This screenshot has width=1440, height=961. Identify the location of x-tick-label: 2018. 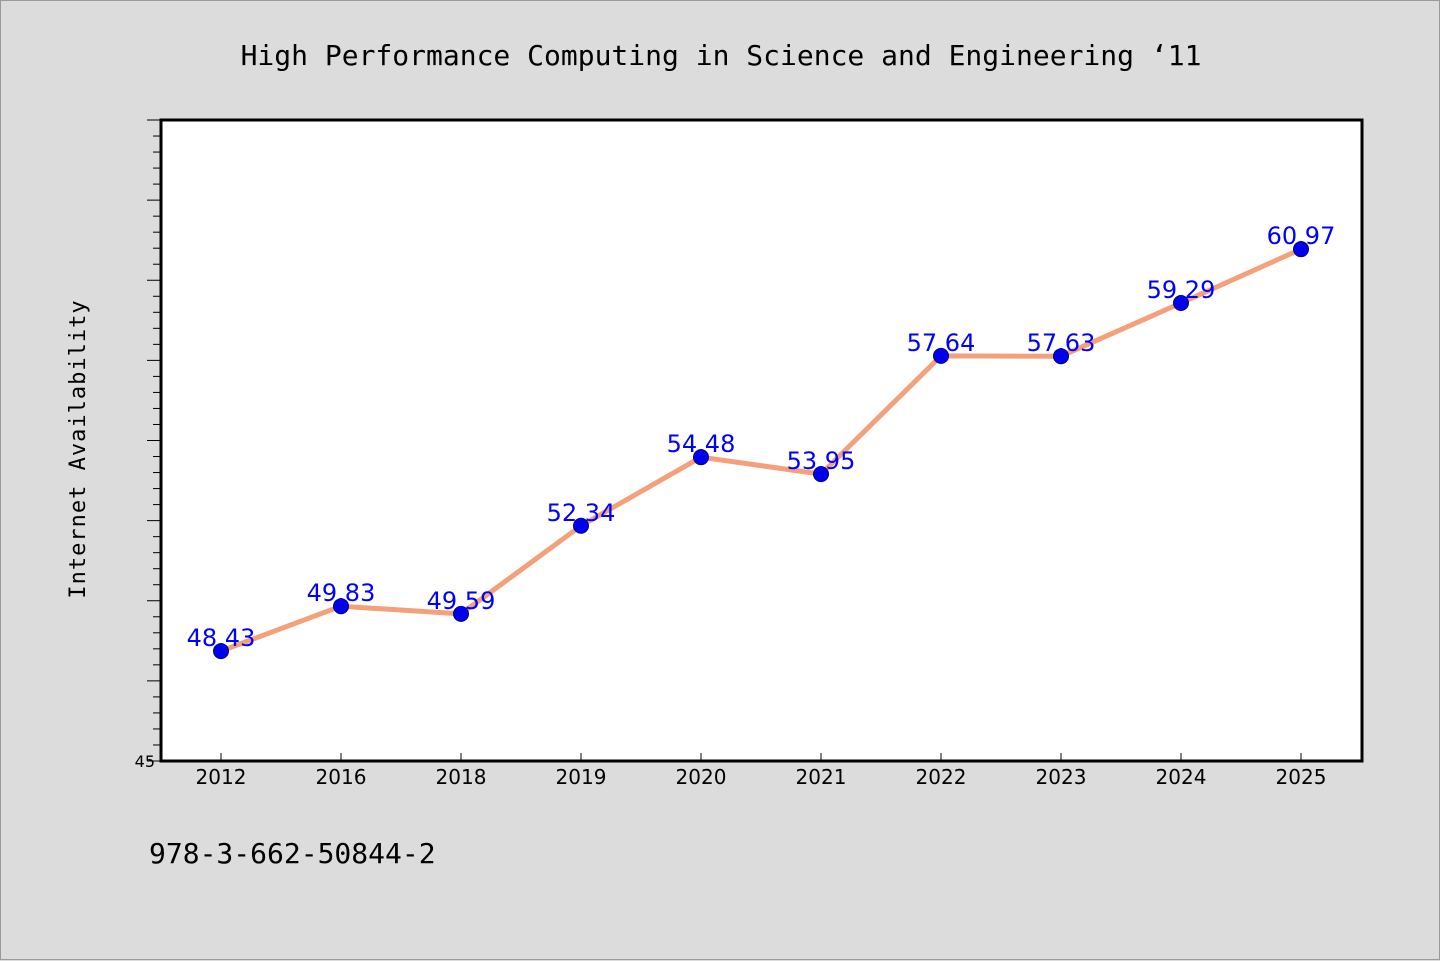
(461, 777).